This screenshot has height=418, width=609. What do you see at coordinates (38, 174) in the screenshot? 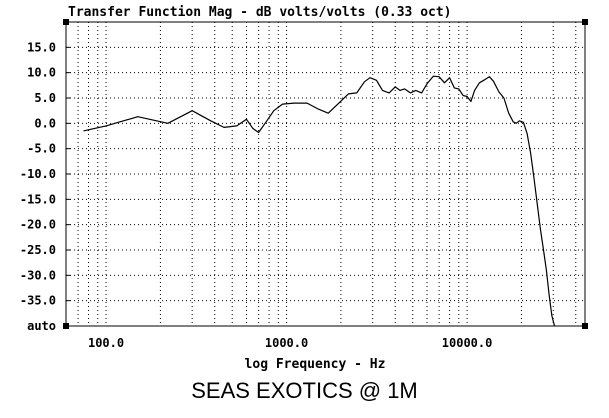
I see `y-tick-label: -10.0` at bounding box center [38, 174].